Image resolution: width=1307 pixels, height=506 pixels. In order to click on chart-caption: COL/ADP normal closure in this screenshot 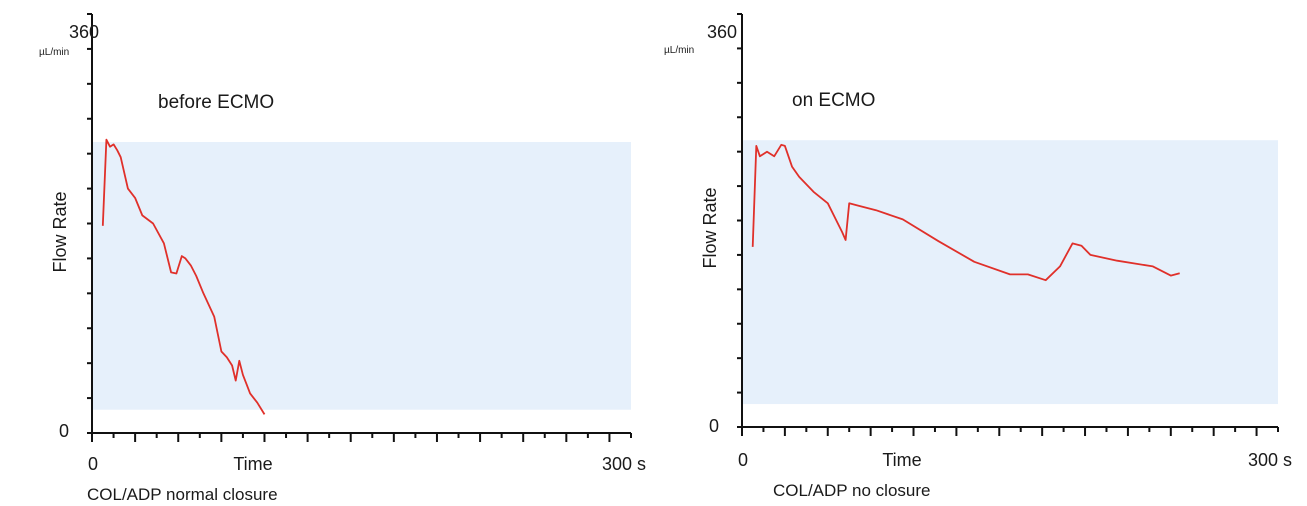, I will do `click(182, 494)`.